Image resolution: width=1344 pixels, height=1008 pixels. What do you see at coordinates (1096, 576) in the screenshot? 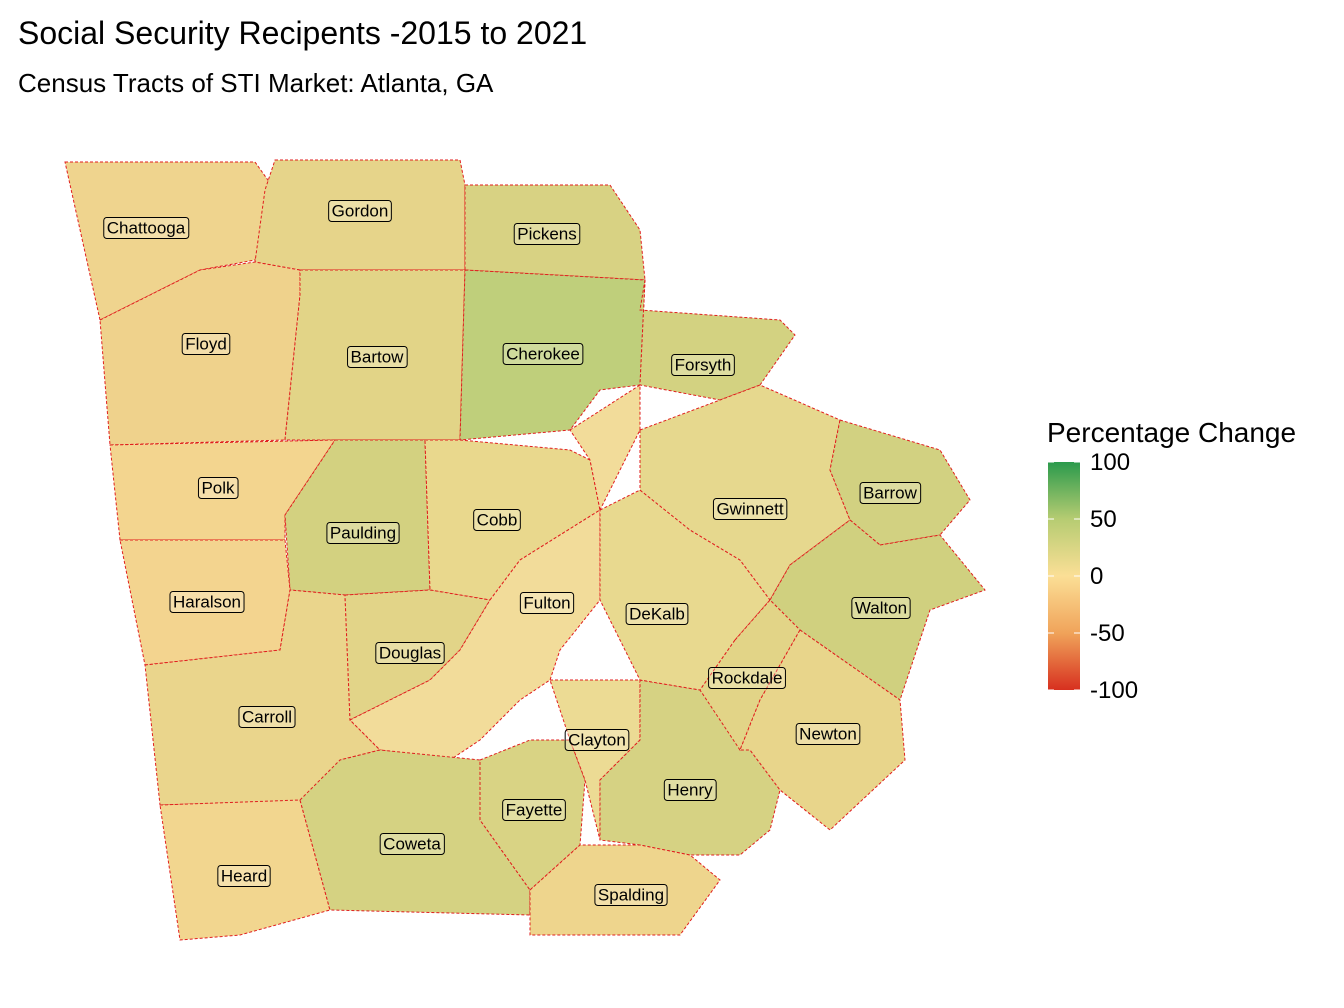
I see `legend-tick-label: 0` at bounding box center [1096, 576].